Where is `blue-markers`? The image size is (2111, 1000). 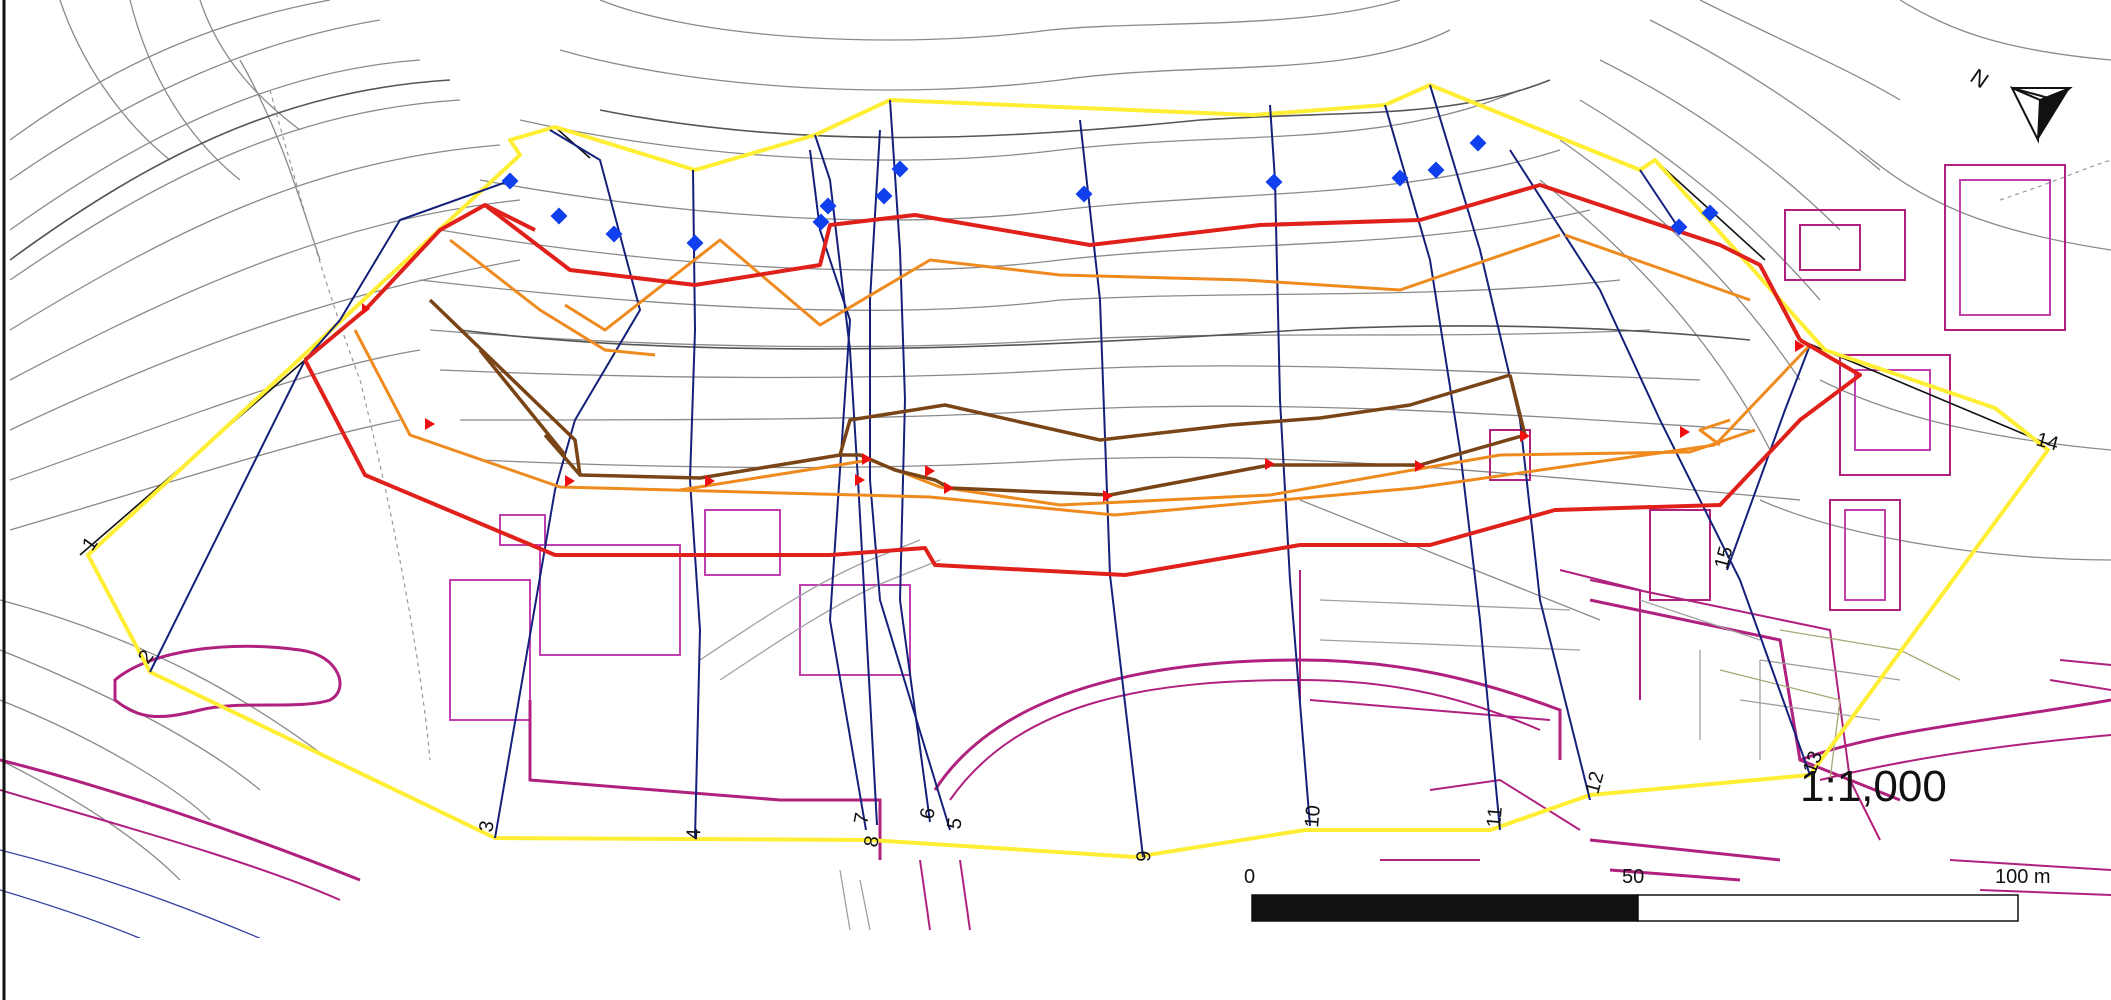 blue-markers is located at coordinates (1110, 193).